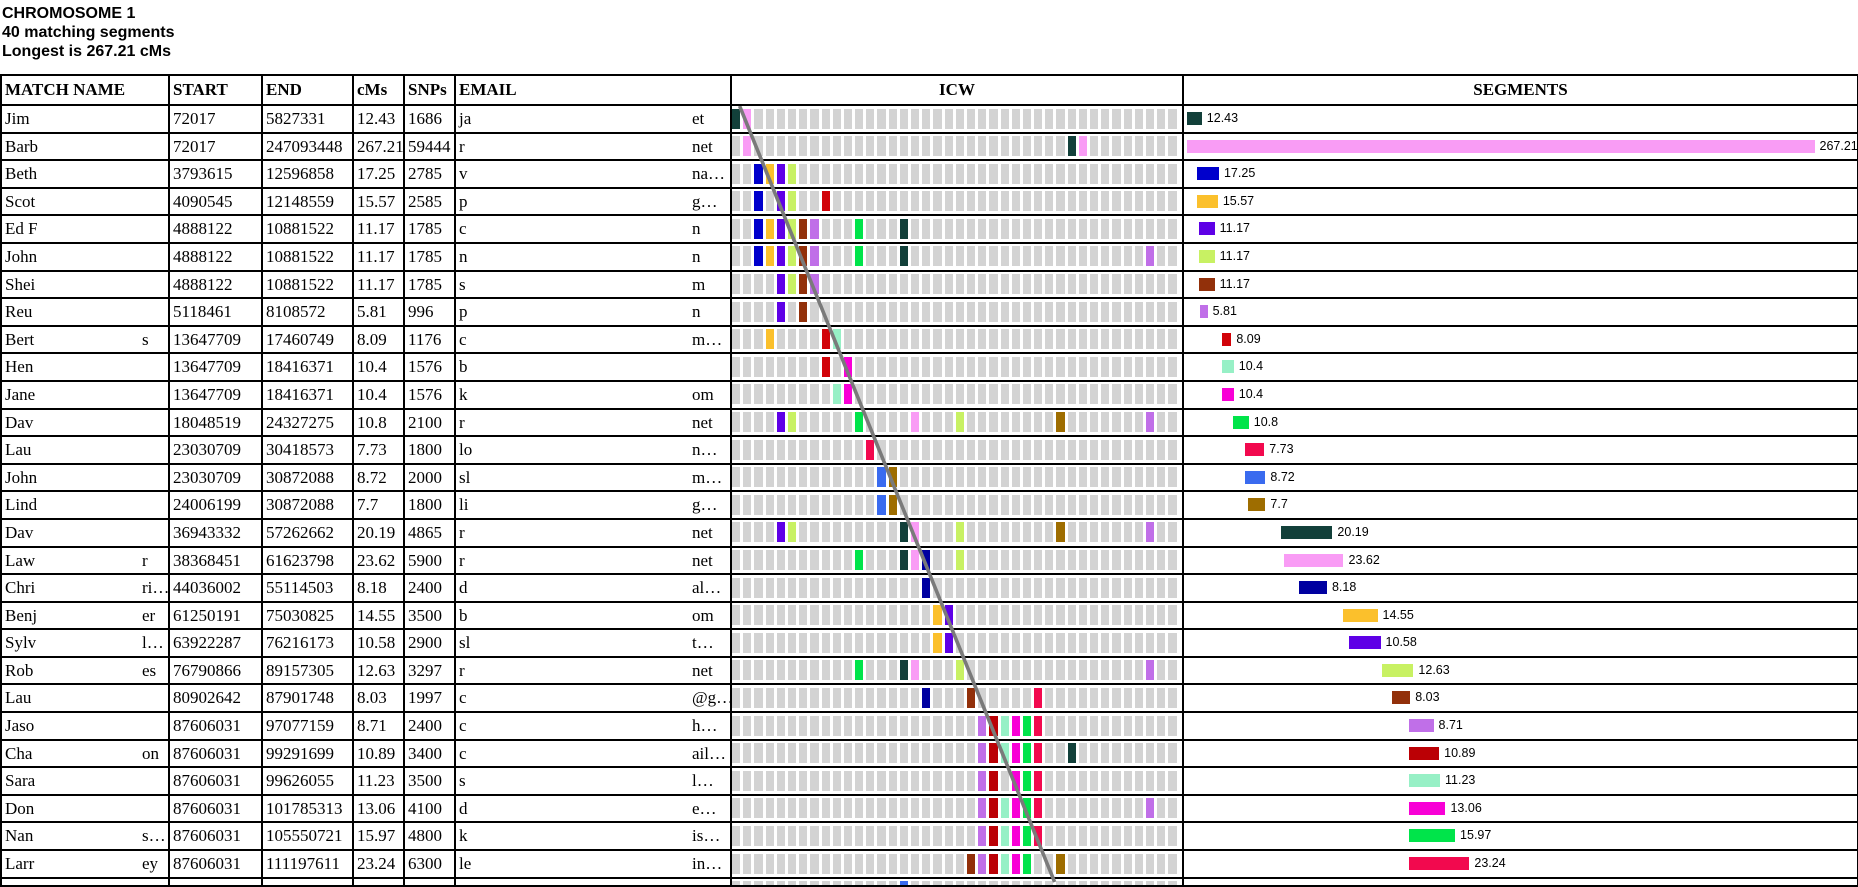  Describe the element at coordinates (1838, 145) in the screenshot. I see `segment-length-label: 267.21` at that location.